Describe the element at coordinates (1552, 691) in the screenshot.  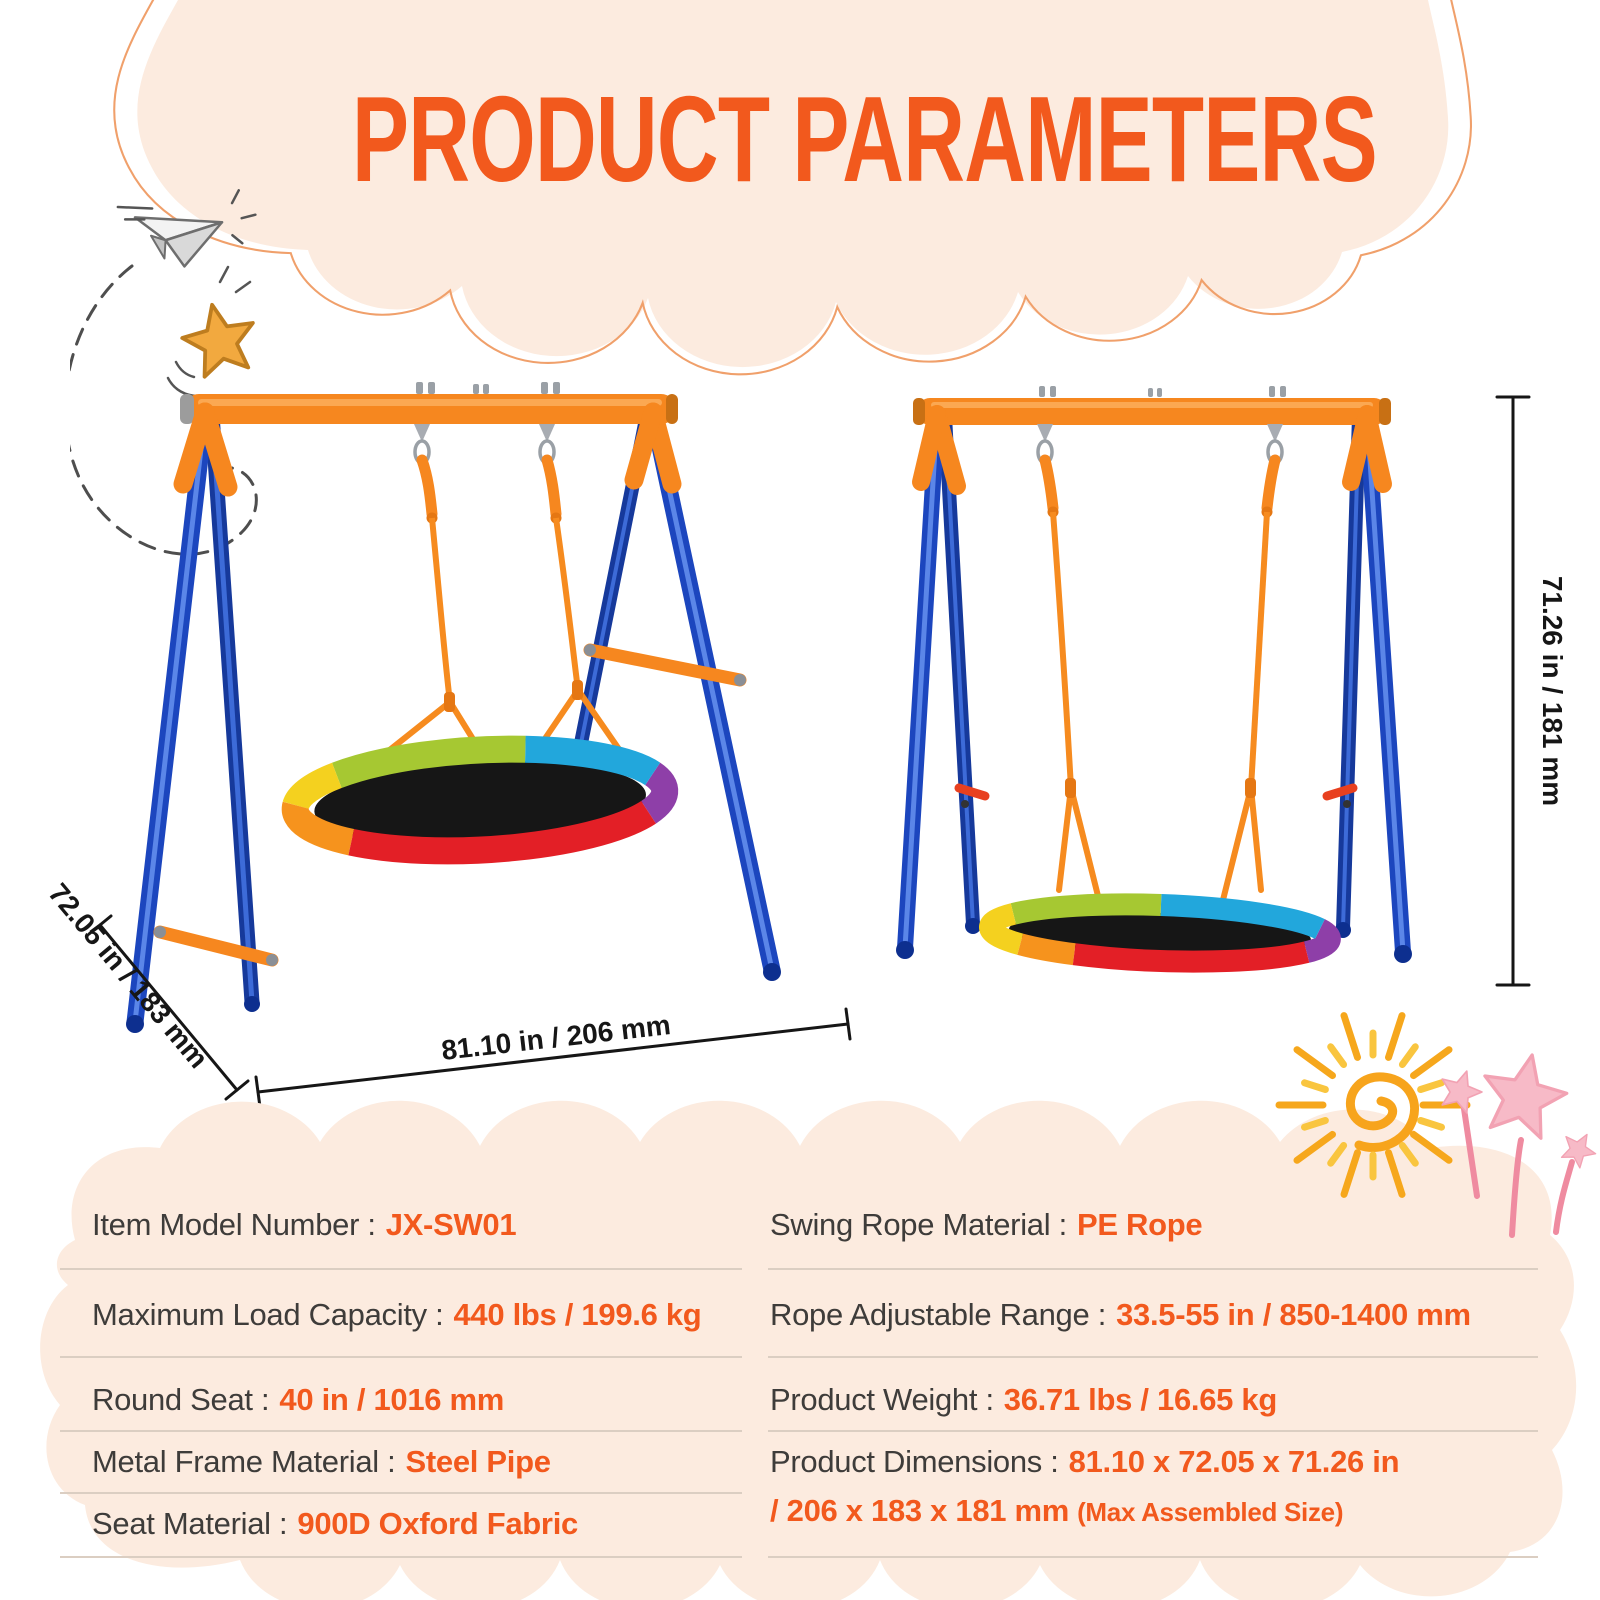
I see `height-dimension-label: 71.26 in / 181 mm` at that location.